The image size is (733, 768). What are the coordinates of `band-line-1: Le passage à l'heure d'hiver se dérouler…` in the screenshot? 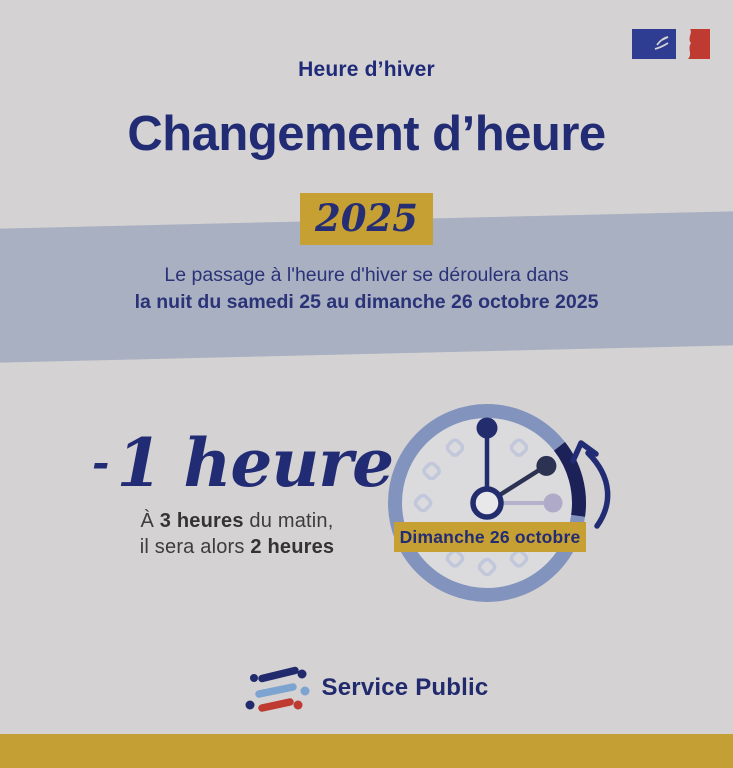 It's located at (366, 275).